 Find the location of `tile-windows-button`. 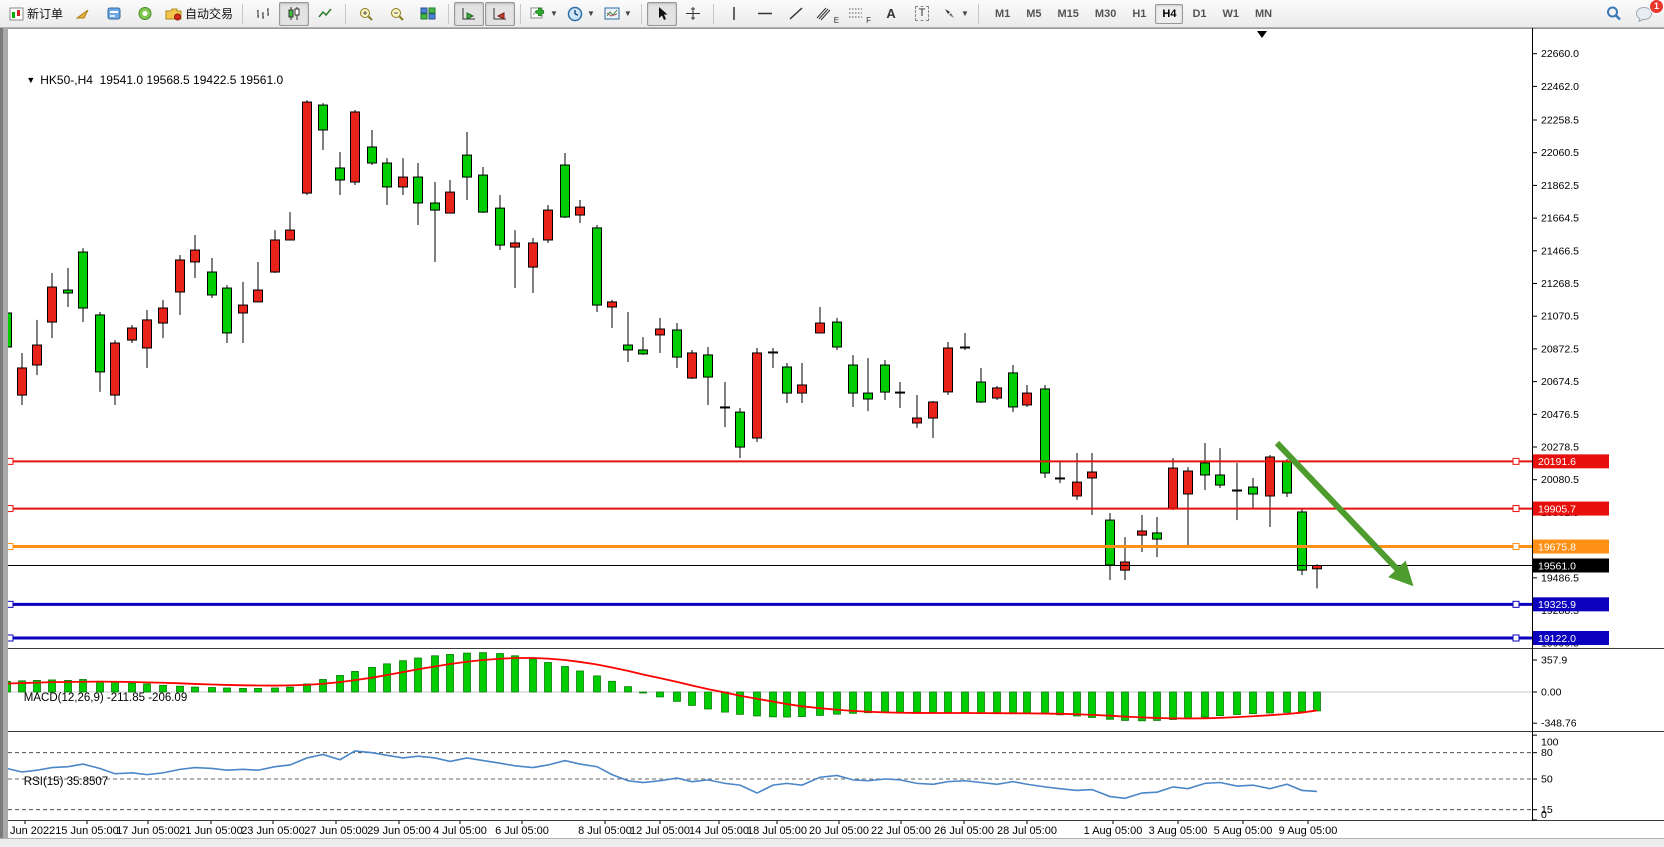

tile-windows-button is located at coordinates (428, 14).